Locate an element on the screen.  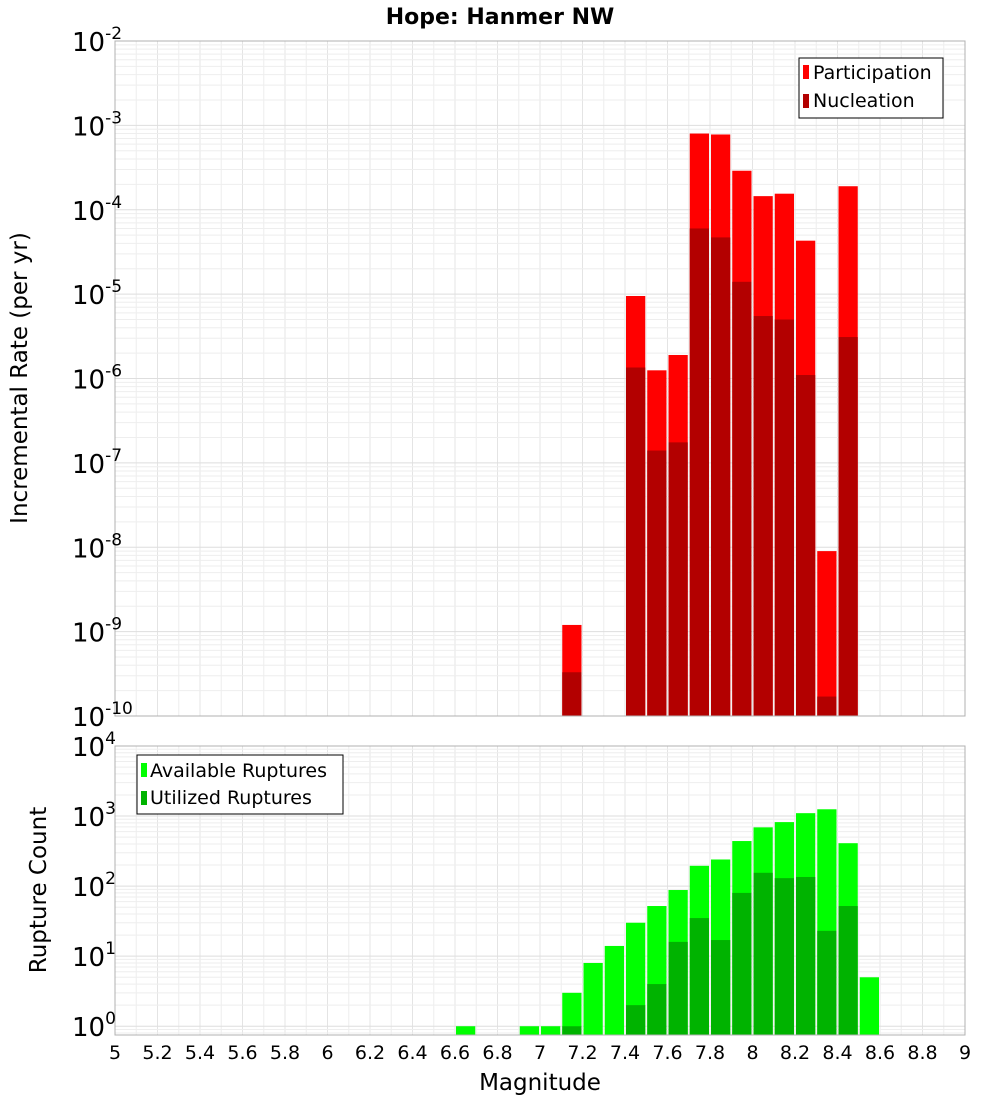
x-tick-label: 6.4 is located at coordinates (412, 1053).